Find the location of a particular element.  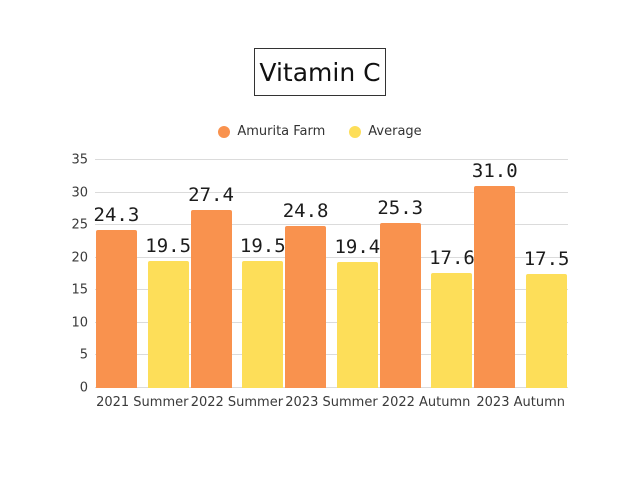

bar-value-label: 27.4 is located at coordinates (211, 194).